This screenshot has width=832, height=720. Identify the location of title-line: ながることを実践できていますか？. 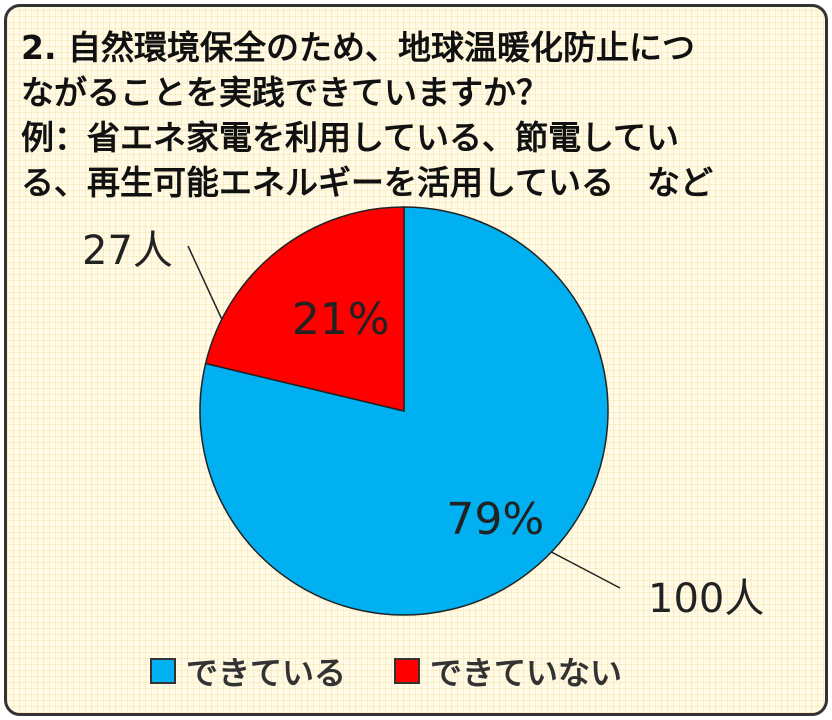
(285, 92).